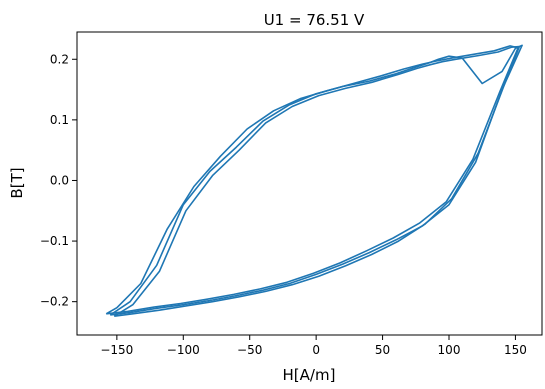 The height and width of the screenshot is (389, 545). I want to click on x-tick-label: −100, so click(183, 350).